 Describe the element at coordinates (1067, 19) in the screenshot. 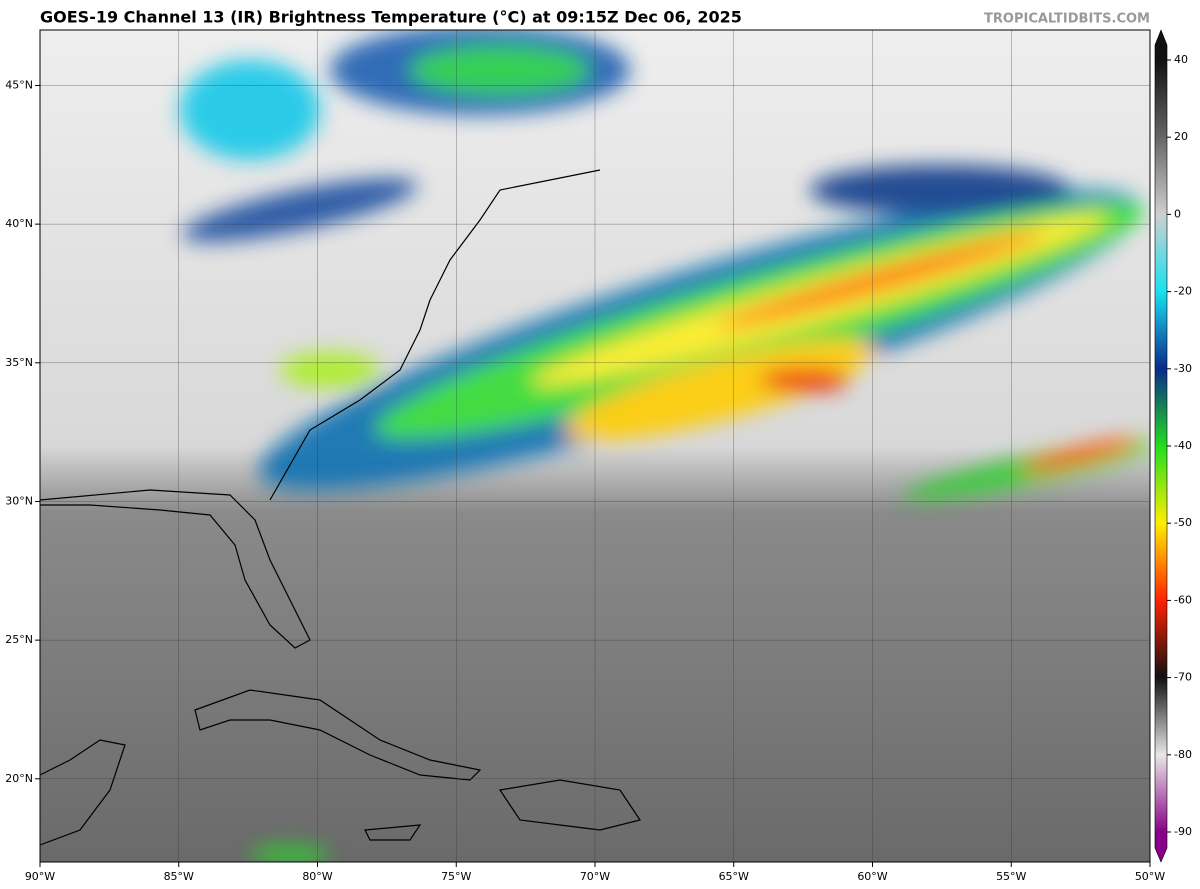

I see `credit: TROPICALTIDBITS.COM` at that location.